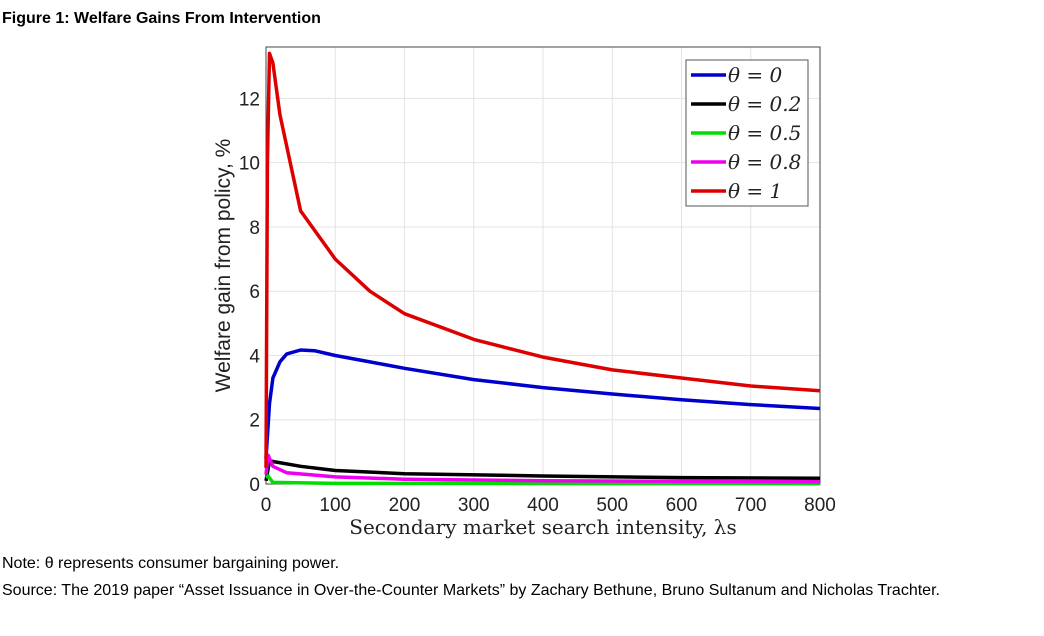 Image resolution: width=1044 pixels, height=636 pixels. I want to click on y-tick-label: 10, so click(249, 164).